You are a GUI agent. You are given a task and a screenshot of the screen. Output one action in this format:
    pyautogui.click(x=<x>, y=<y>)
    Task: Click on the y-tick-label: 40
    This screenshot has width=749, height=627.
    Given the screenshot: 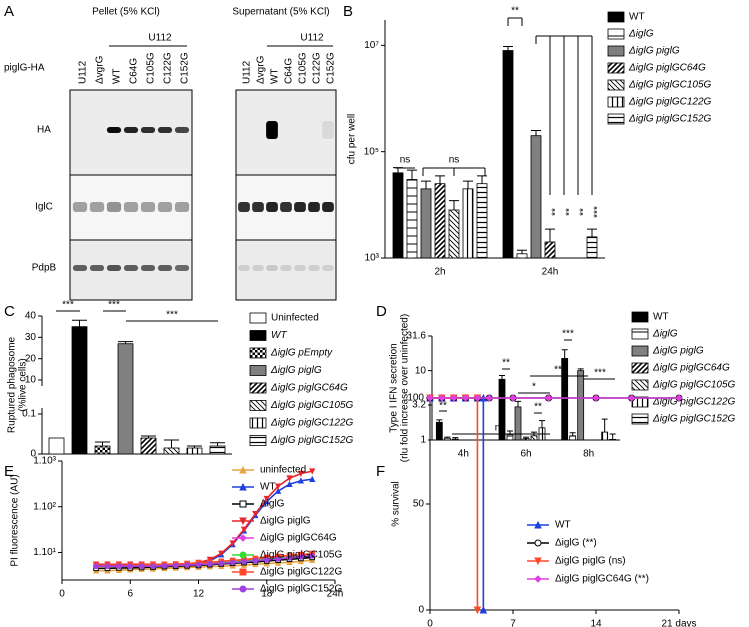 What is the action you would take?
    pyautogui.click(x=31, y=316)
    